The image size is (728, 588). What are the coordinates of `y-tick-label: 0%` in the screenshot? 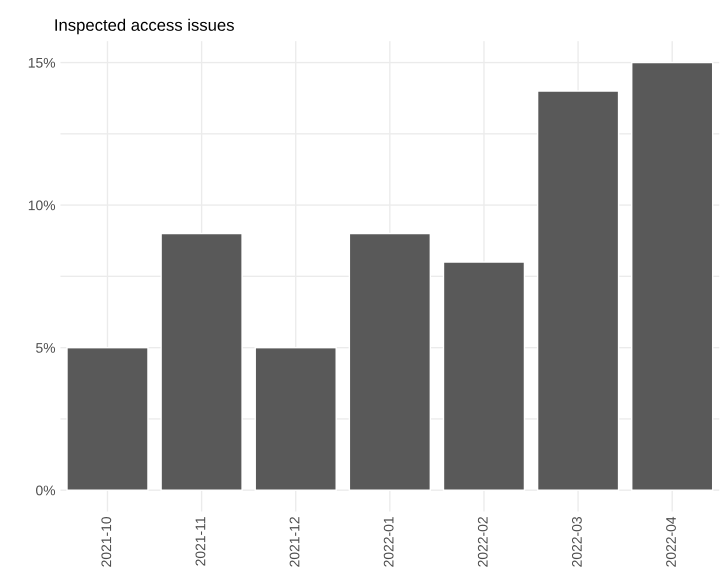 It's located at (46, 491).